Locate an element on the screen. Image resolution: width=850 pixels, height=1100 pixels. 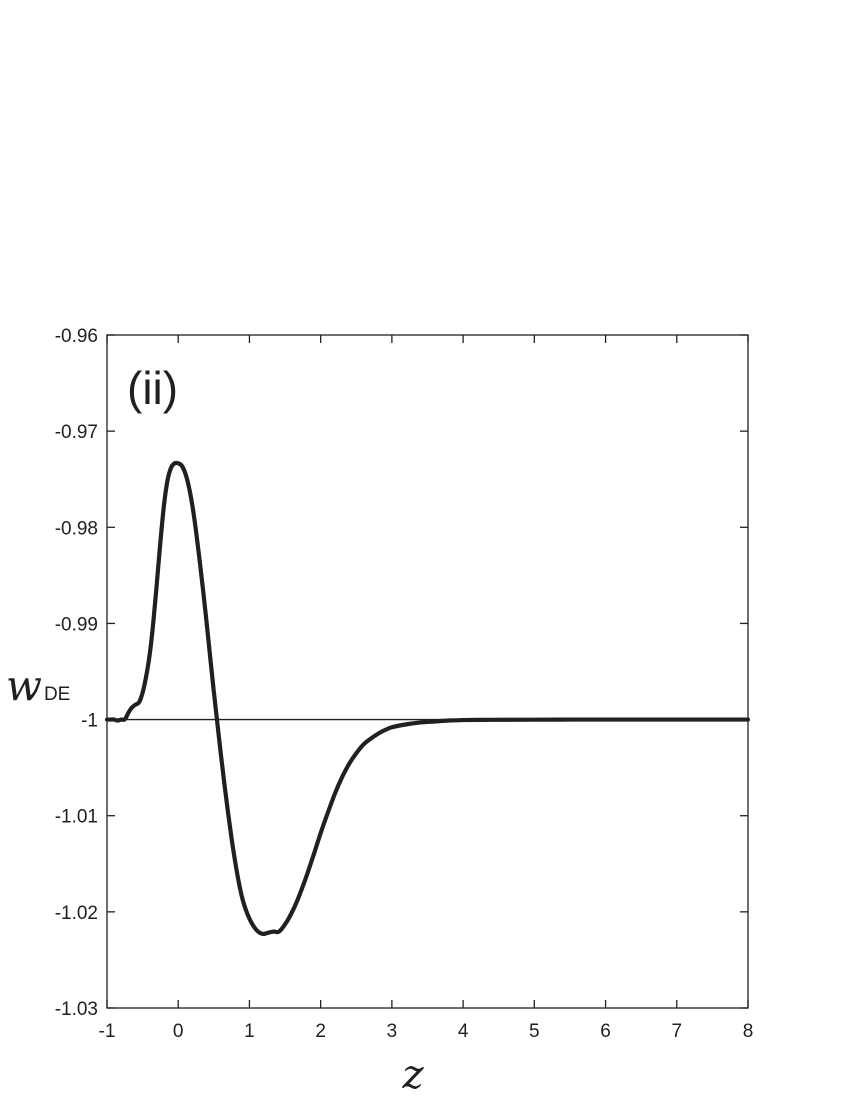
panel-label: (ii) is located at coordinates (152, 388).